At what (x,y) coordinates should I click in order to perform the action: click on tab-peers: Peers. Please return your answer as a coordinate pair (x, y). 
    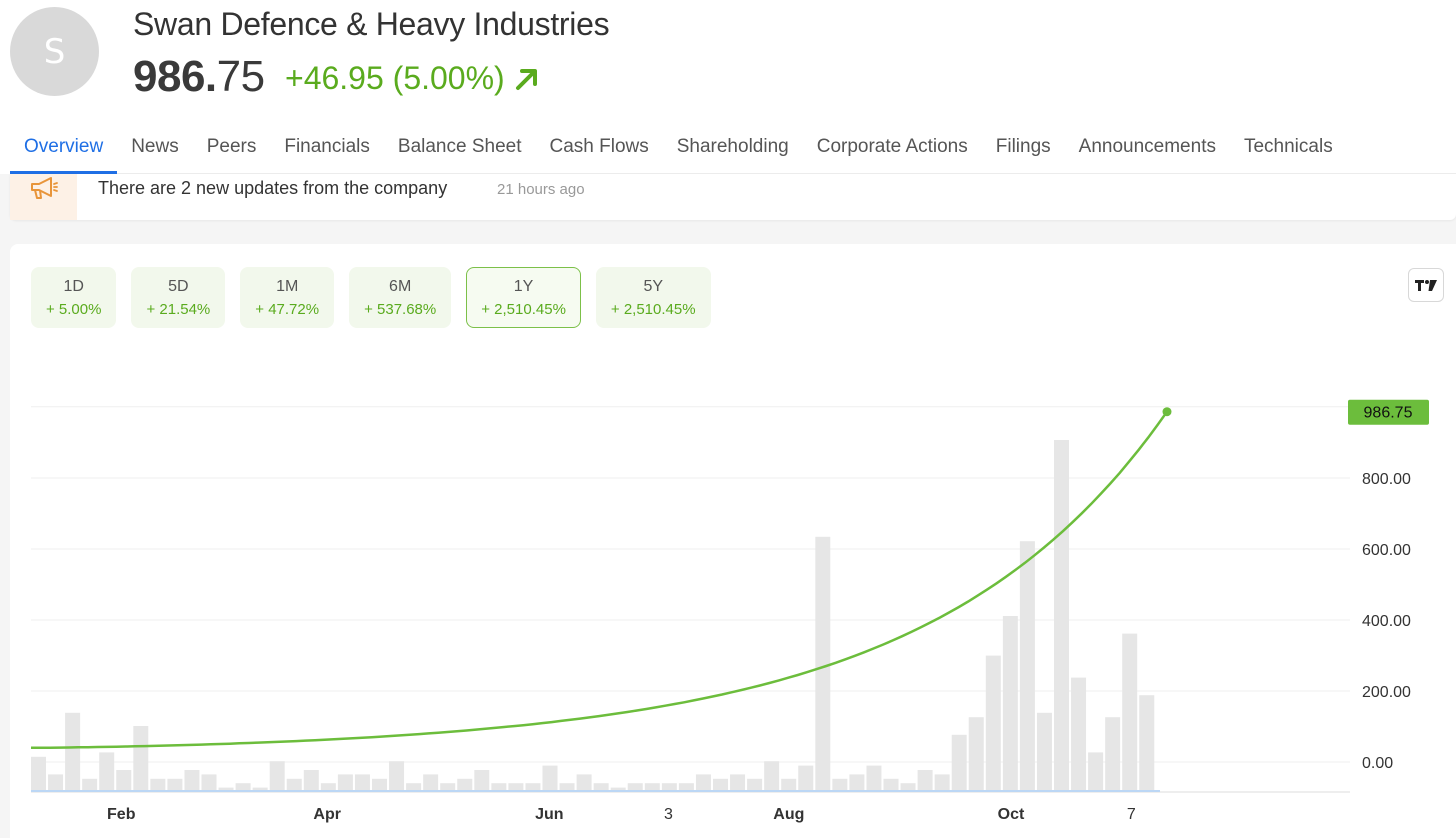
    Looking at the image, I should click on (231, 146).